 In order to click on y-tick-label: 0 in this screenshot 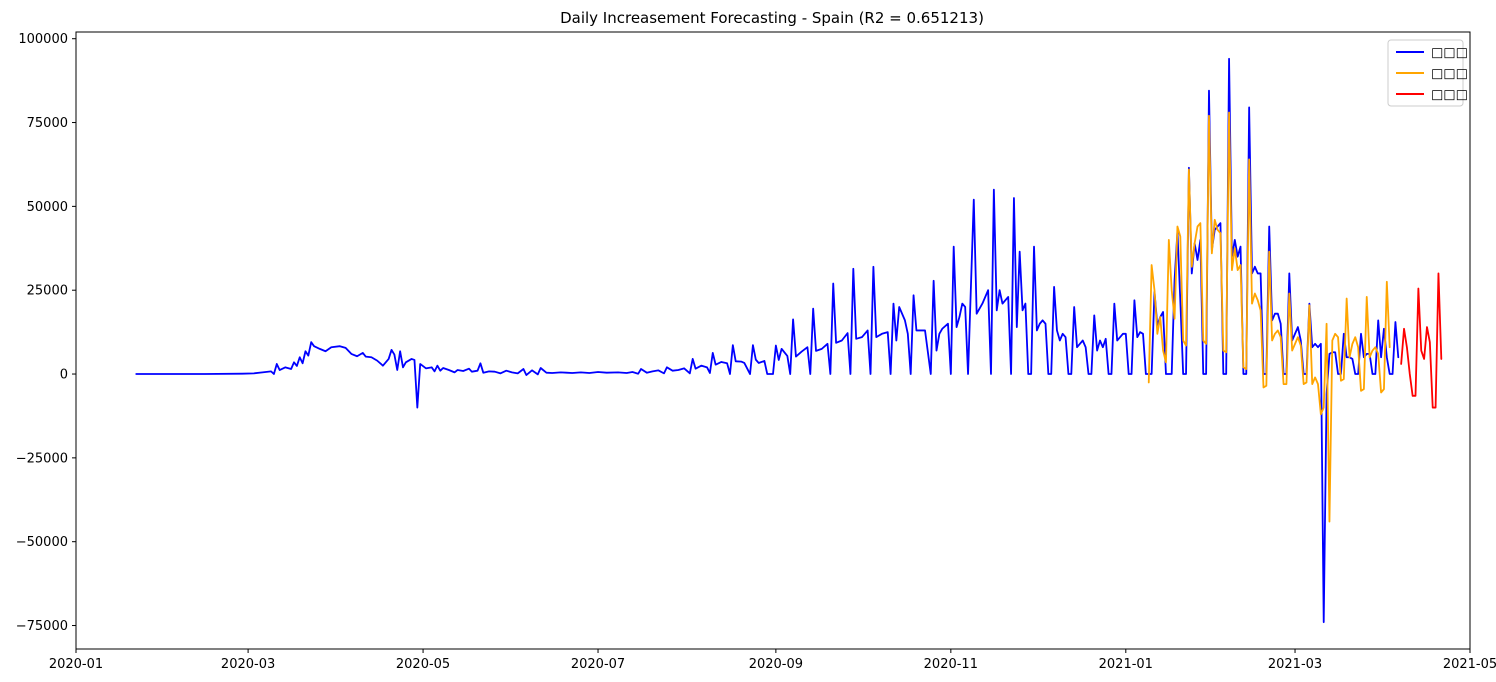, I will do `click(64, 375)`.